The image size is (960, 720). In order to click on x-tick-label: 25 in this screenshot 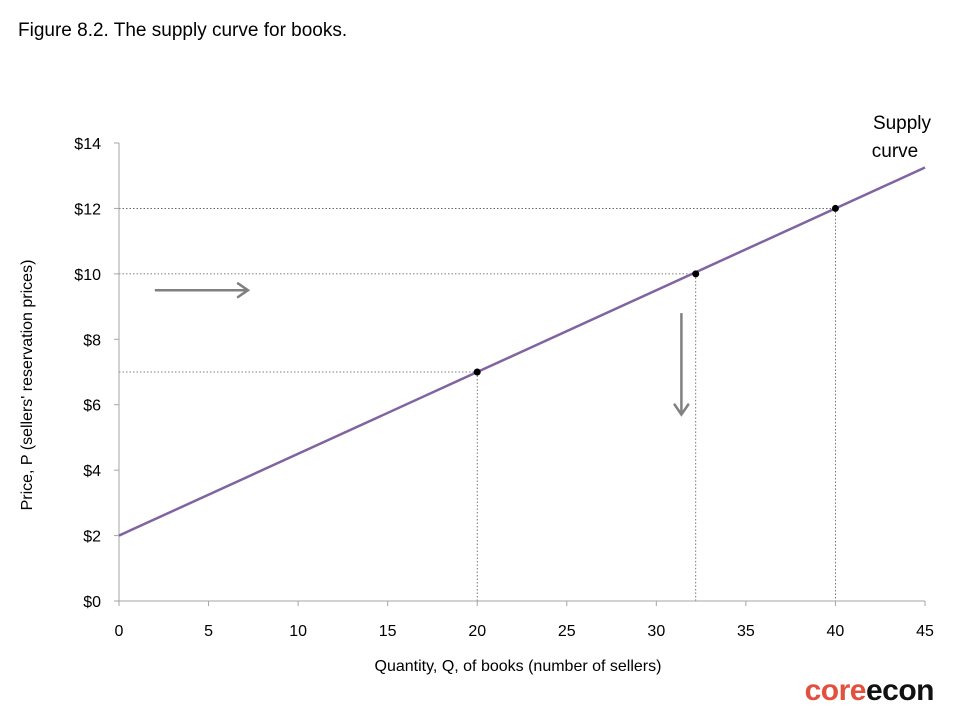, I will do `click(567, 631)`.